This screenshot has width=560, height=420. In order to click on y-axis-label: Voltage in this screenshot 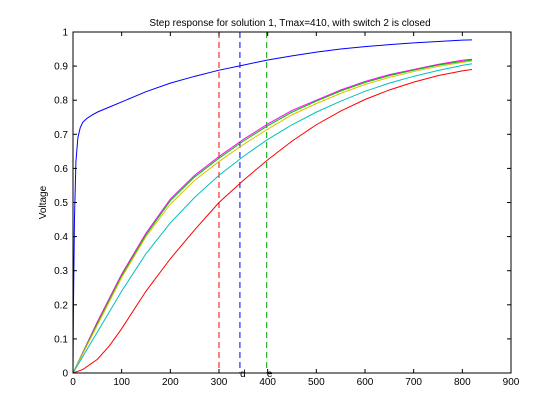, I will do `click(43, 202)`.